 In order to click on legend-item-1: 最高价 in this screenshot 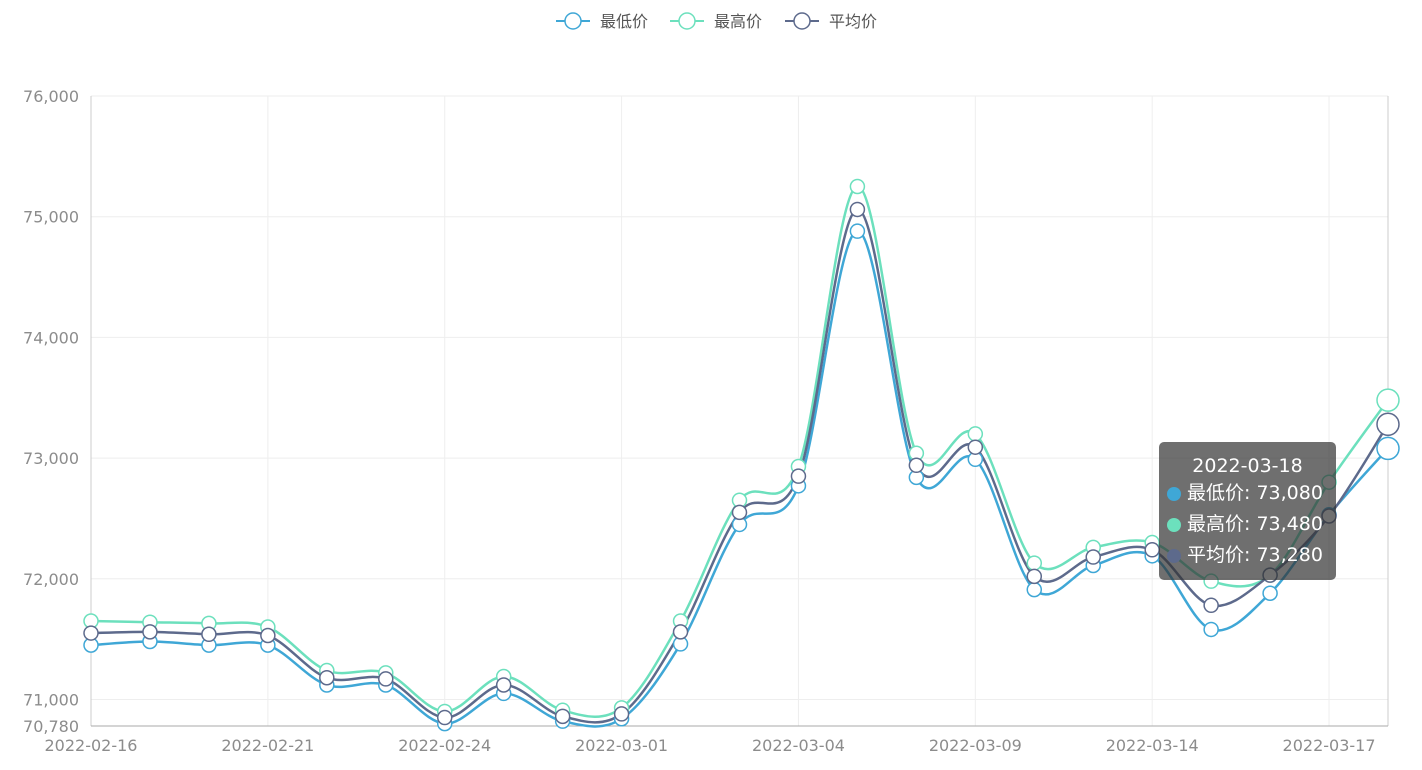, I will do `click(716, 21)`.